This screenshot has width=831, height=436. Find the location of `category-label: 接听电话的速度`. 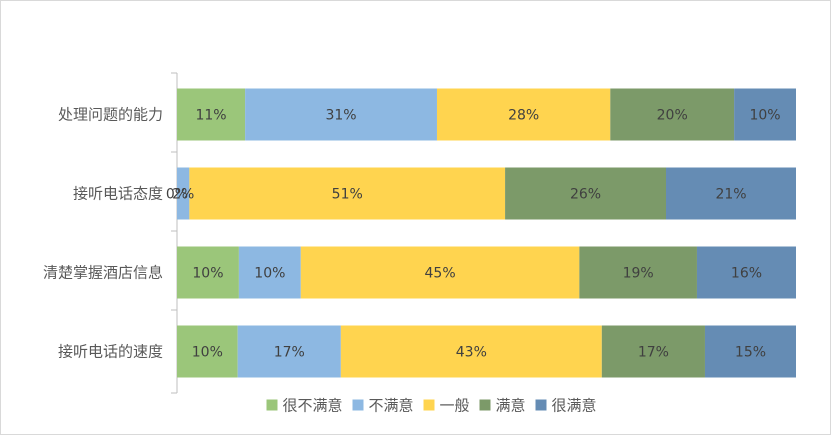

category-label: 接听电话的速度 is located at coordinates (110, 352).